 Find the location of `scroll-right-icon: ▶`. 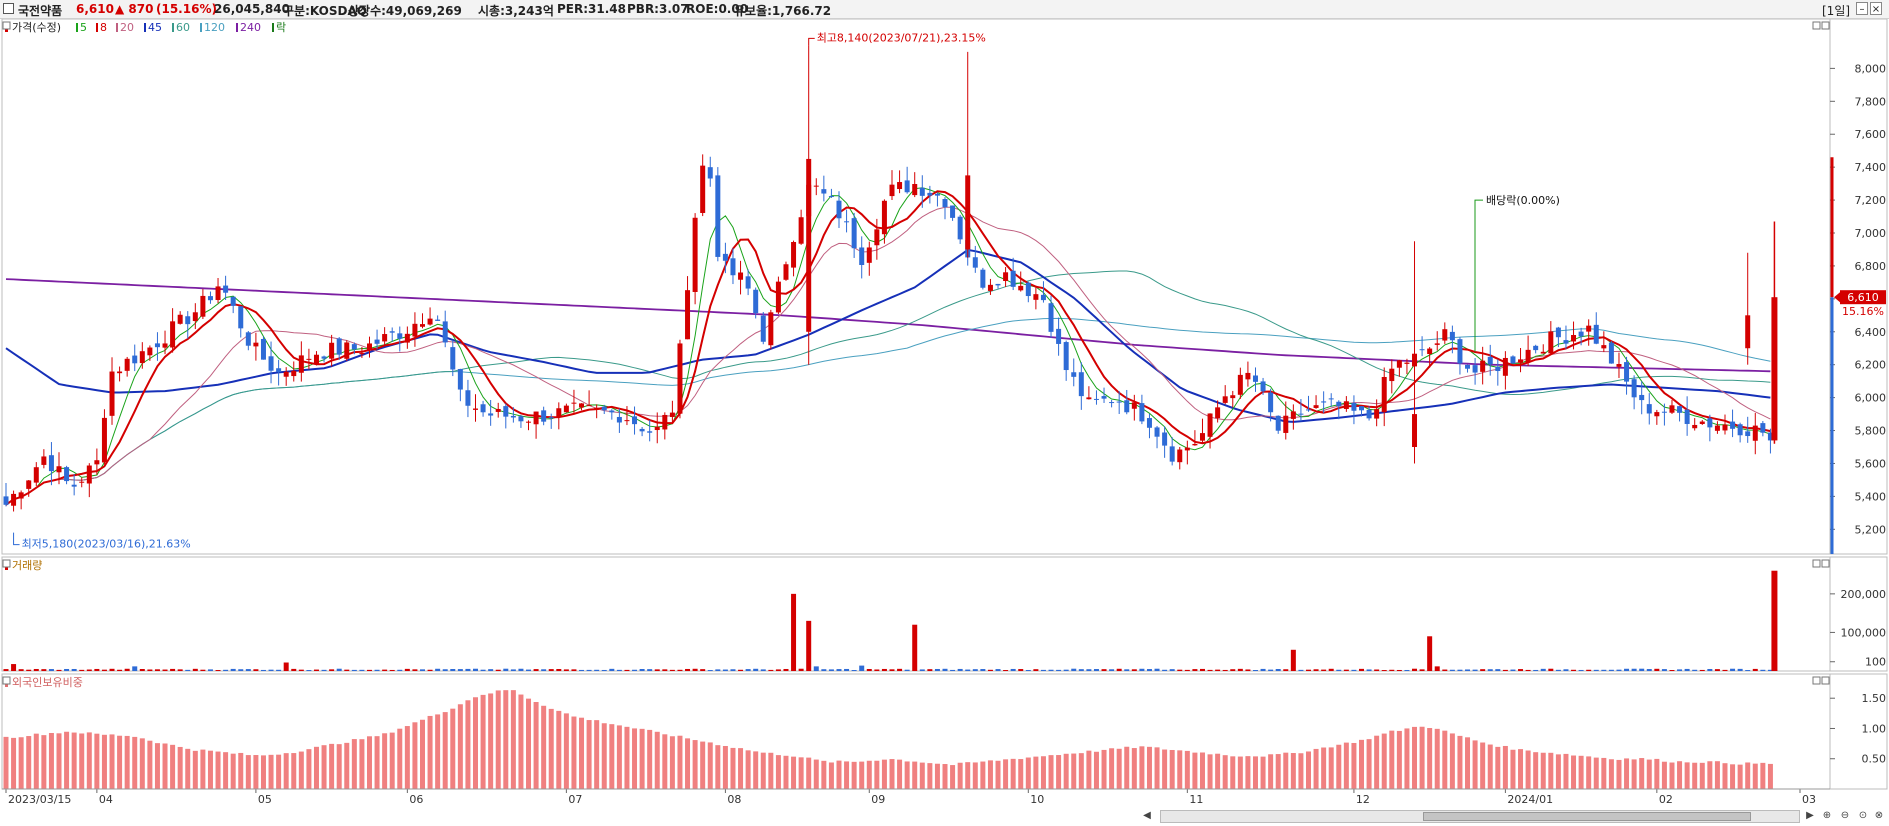

scroll-right-icon: ▶ is located at coordinates (1810, 815).